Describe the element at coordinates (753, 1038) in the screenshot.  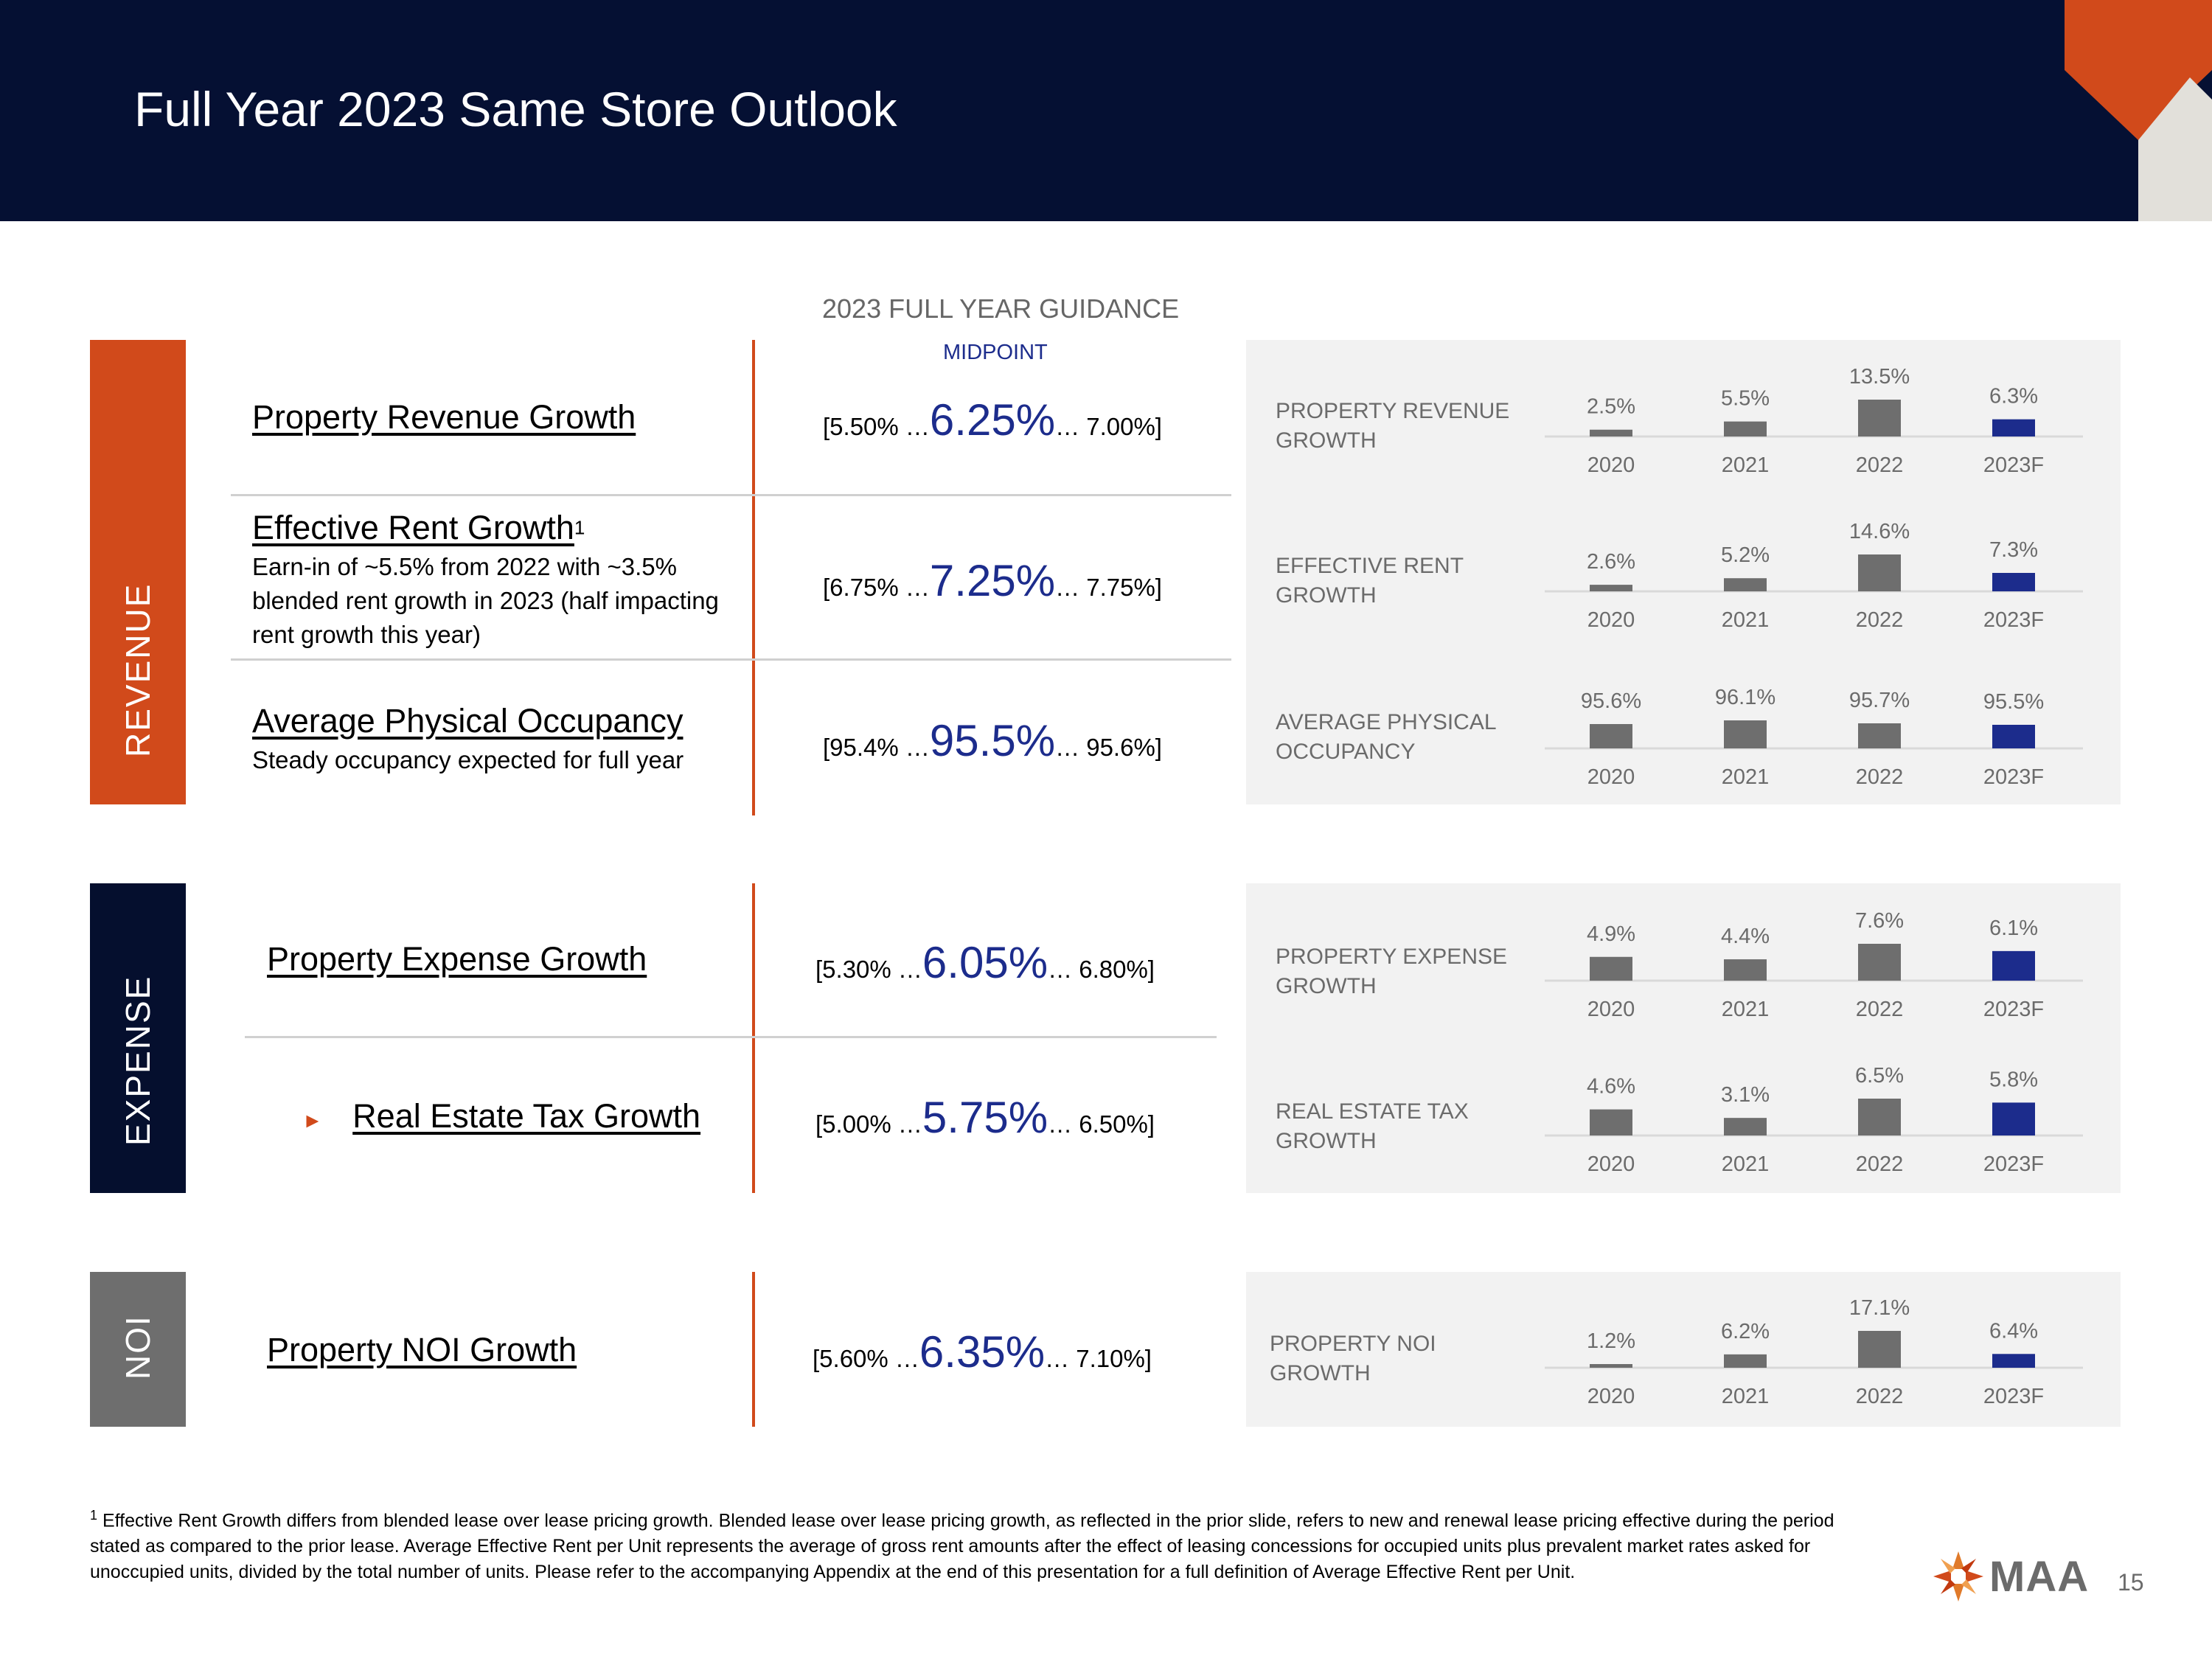
I see `expense-separator` at that location.